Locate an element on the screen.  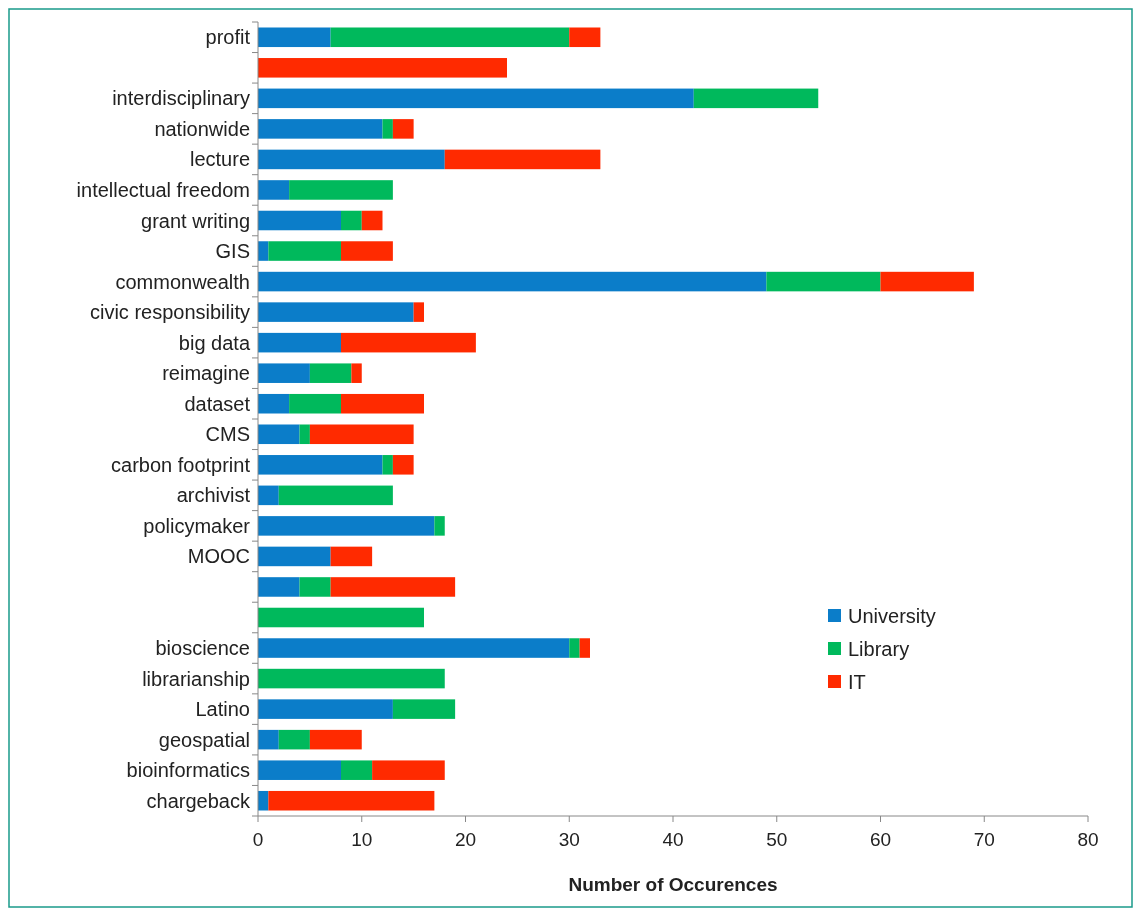
x-tick-label: 40 is located at coordinates (673, 839).